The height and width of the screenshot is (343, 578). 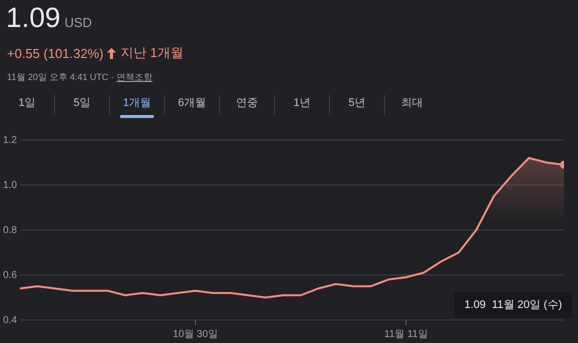 What do you see at coordinates (10, 320) in the screenshot?
I see `y-tick-label: 0.4` at bounding box center [10, 320].